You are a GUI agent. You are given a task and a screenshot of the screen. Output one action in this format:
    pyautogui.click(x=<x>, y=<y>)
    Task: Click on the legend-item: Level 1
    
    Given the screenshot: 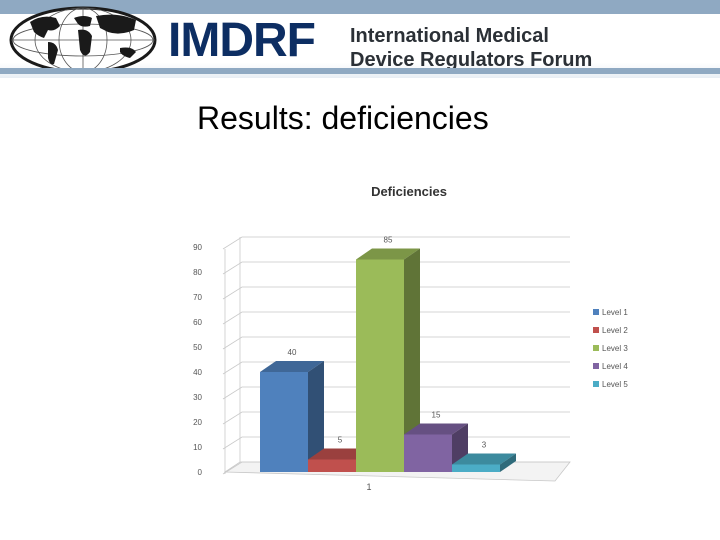 What is the action you would take?
    pyautogui.click(x=610, y=312)
    